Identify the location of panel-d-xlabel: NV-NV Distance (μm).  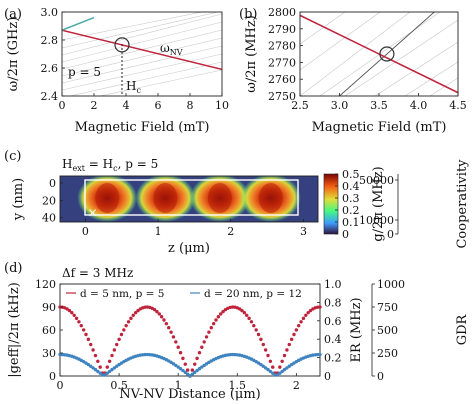
(189, 394).